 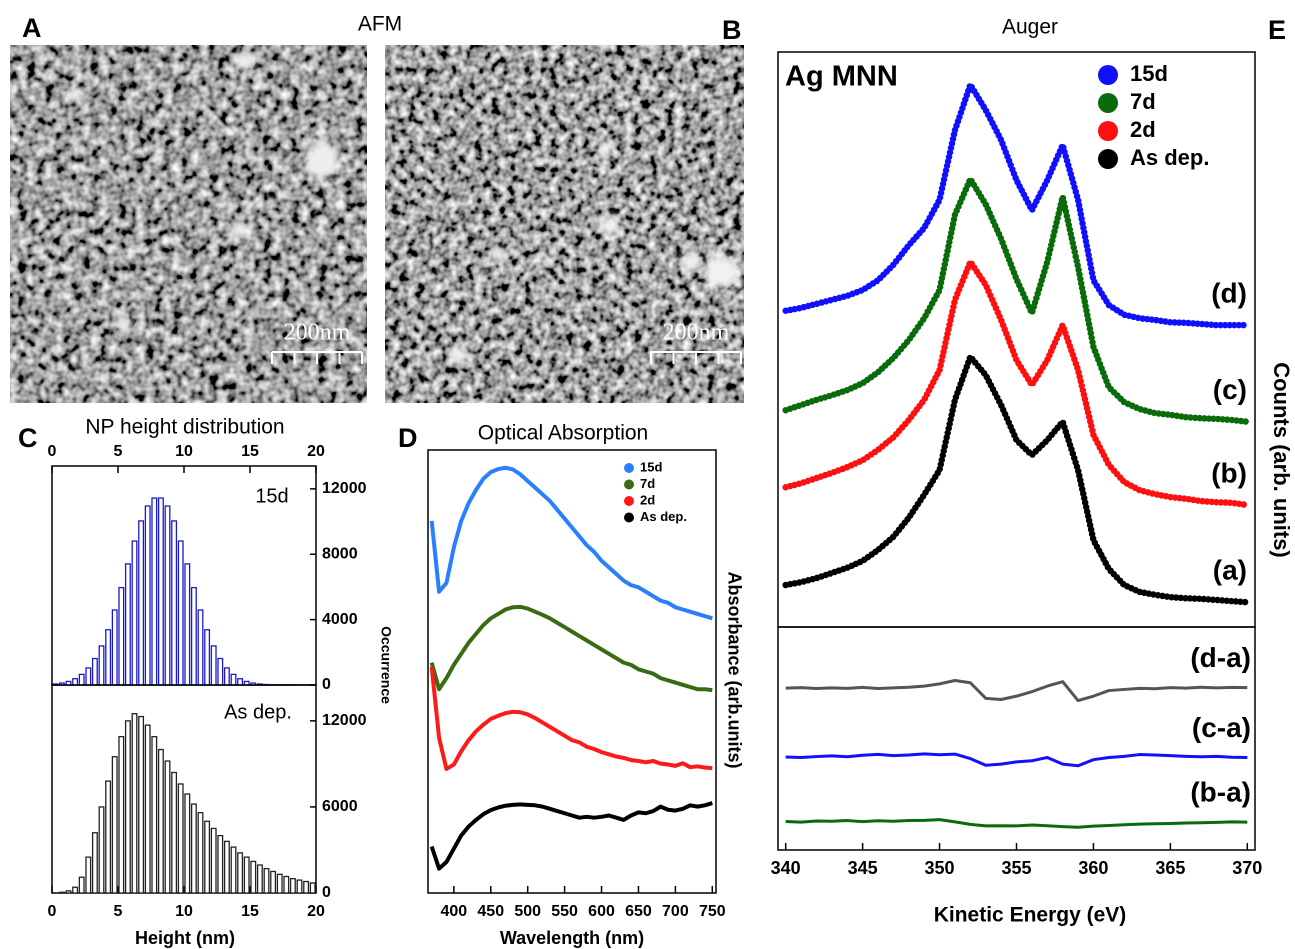 I want to click on chart-title: NP height distribution, so click(x=184, y=427).